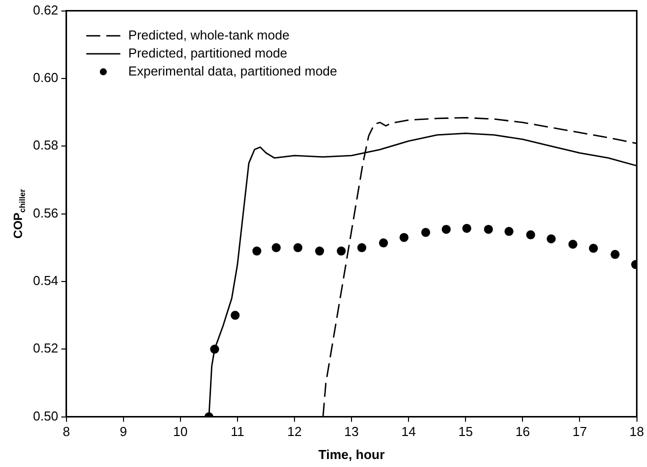 The height and width of the screenshot is (467, 647). Describe the element at coordinates (465, 432) in the screenshot. I see `x-tick-label: 15` at that location.